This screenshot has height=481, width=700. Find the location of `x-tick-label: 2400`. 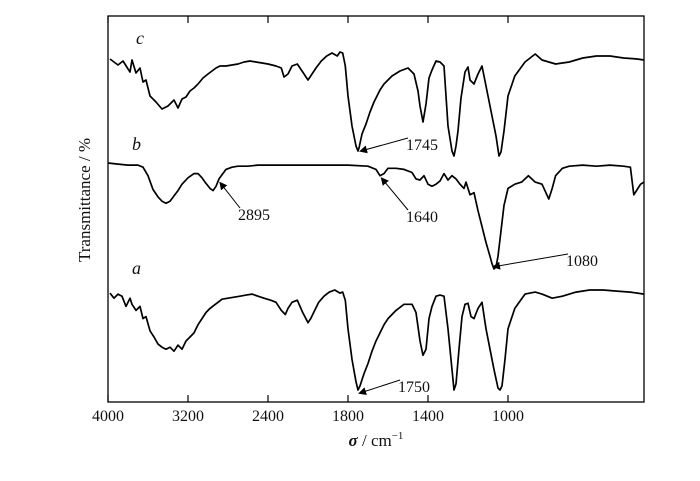

x-tick-label: 2400 is located at coordinates (268, 416).